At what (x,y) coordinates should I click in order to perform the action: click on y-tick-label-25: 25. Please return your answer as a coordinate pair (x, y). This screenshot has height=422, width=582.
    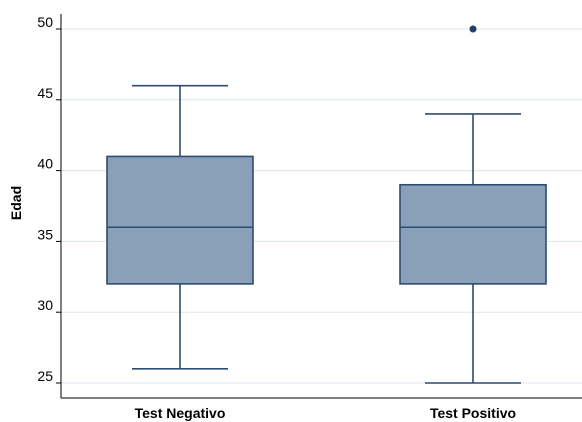
    Looking at the image, I should click on (45, 376).